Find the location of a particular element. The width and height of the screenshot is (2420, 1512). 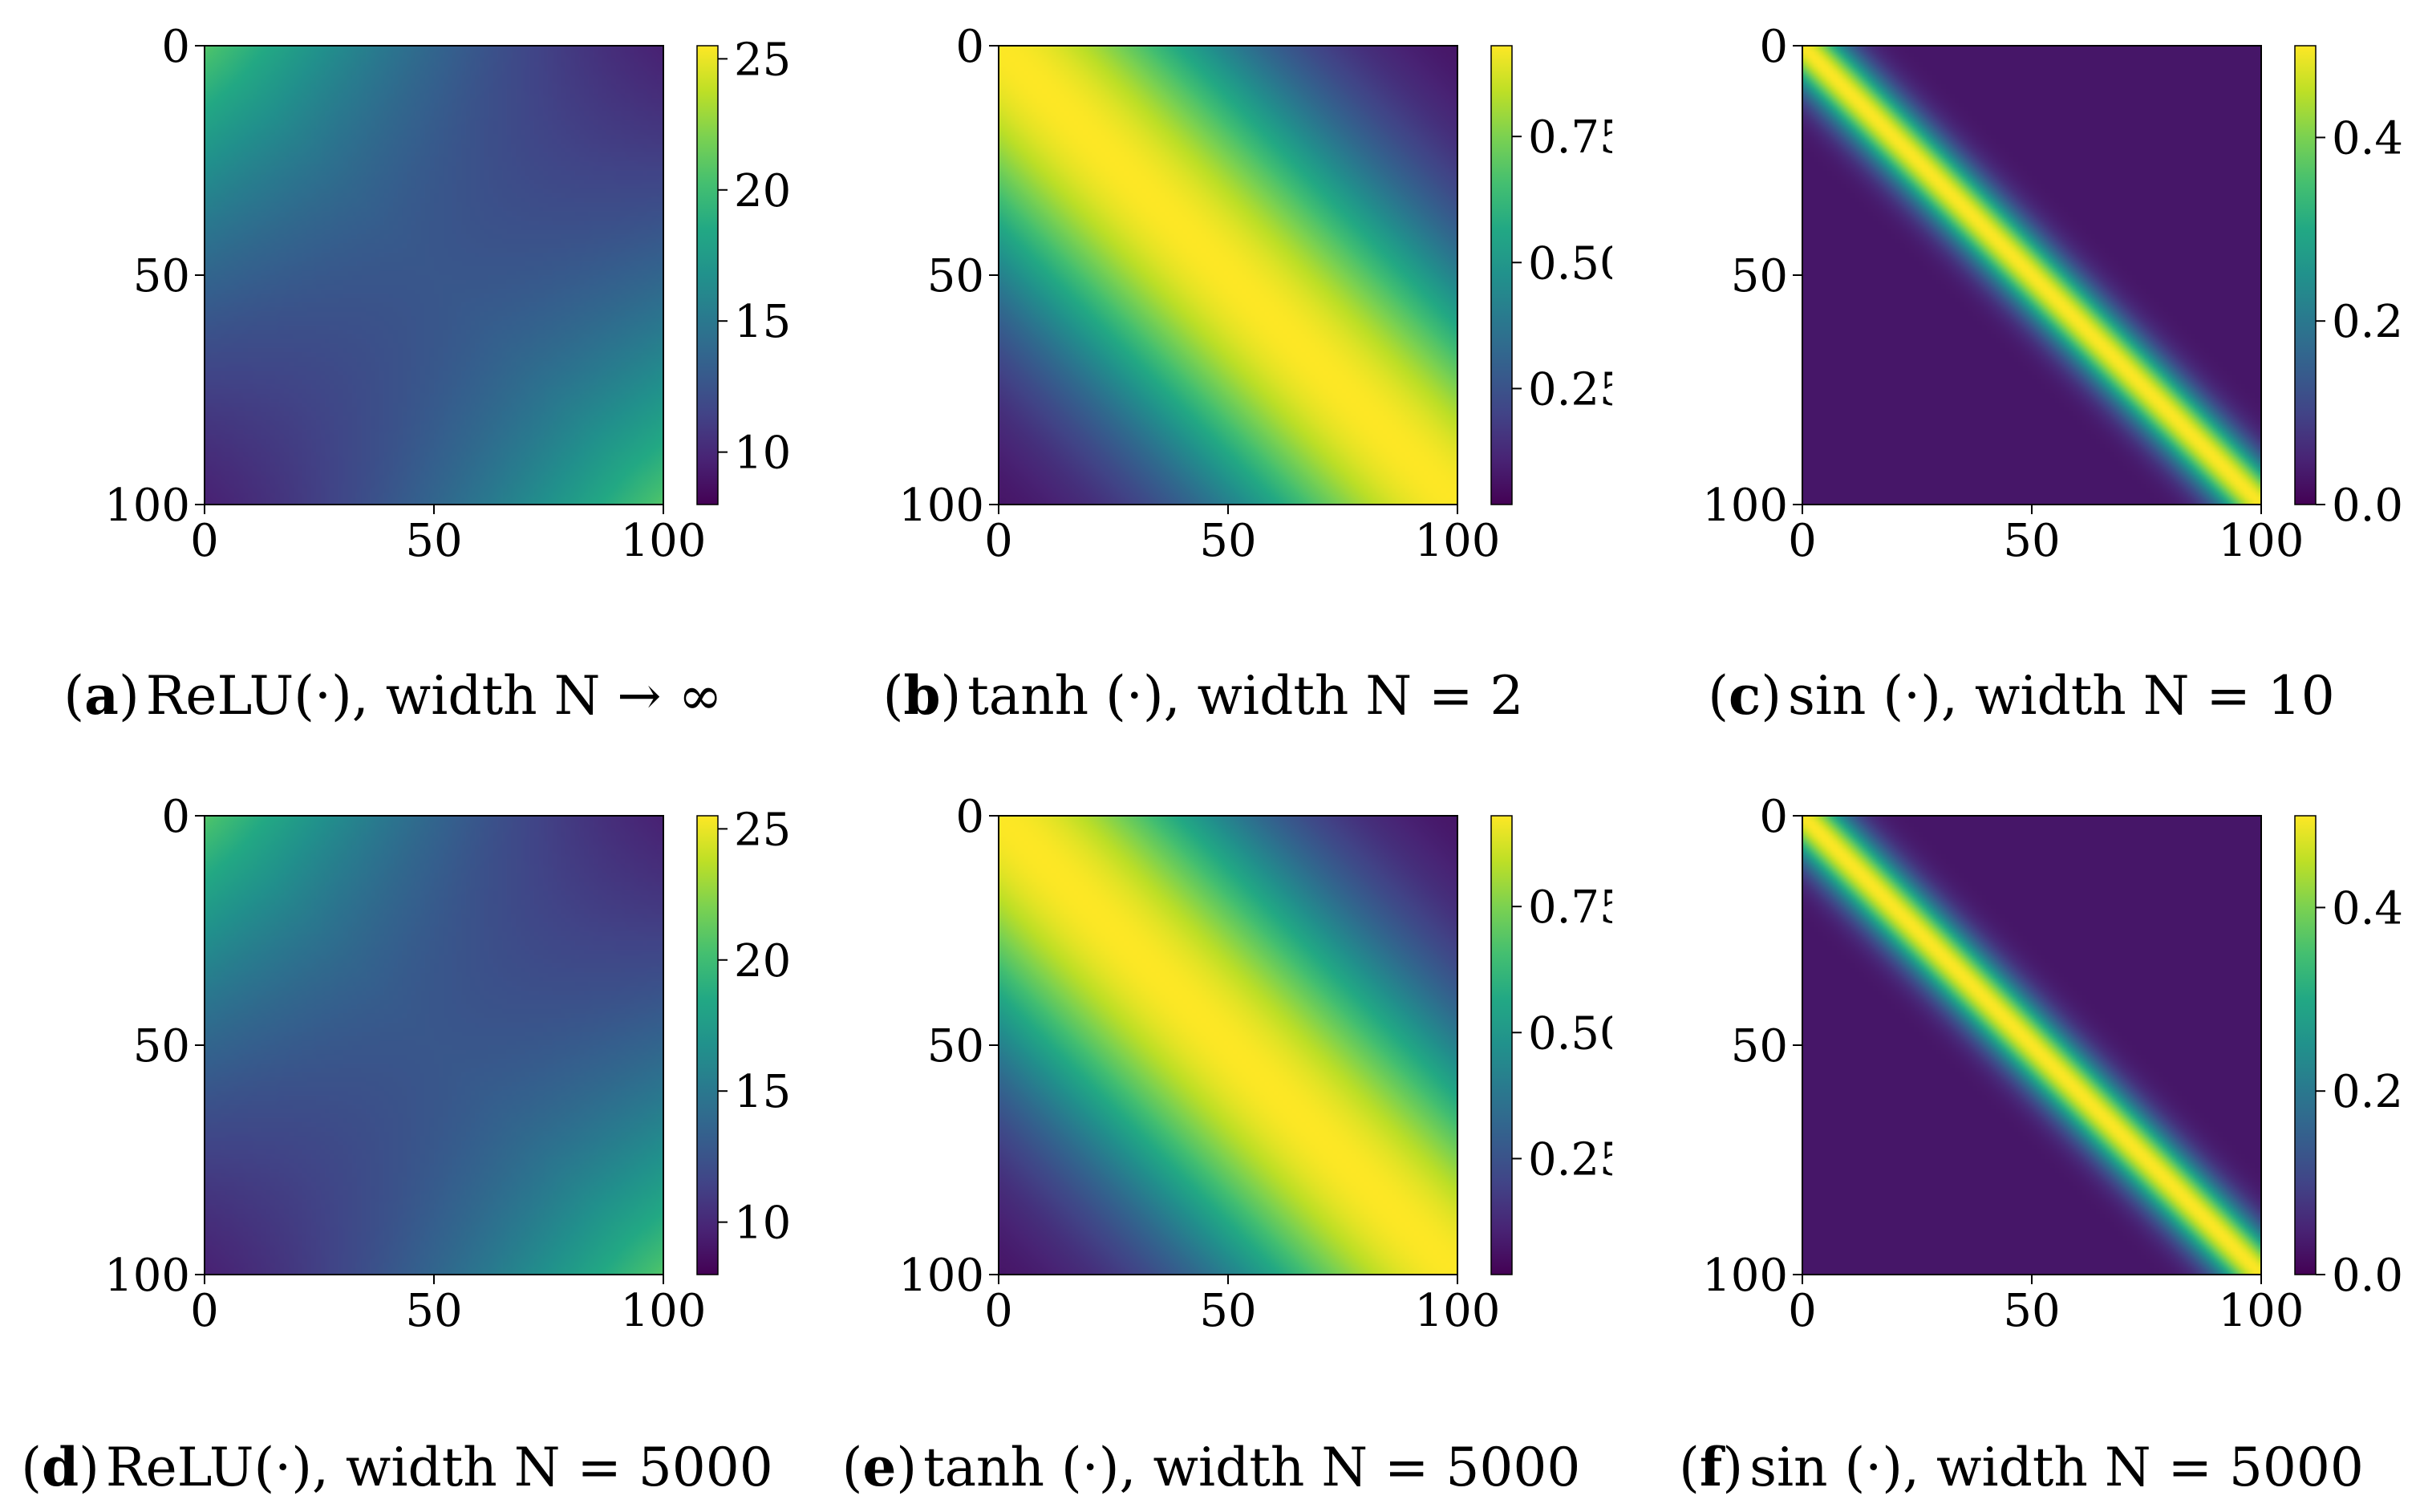

x-tick-label-b-50: 50 is located at coordinates (1227, 541).